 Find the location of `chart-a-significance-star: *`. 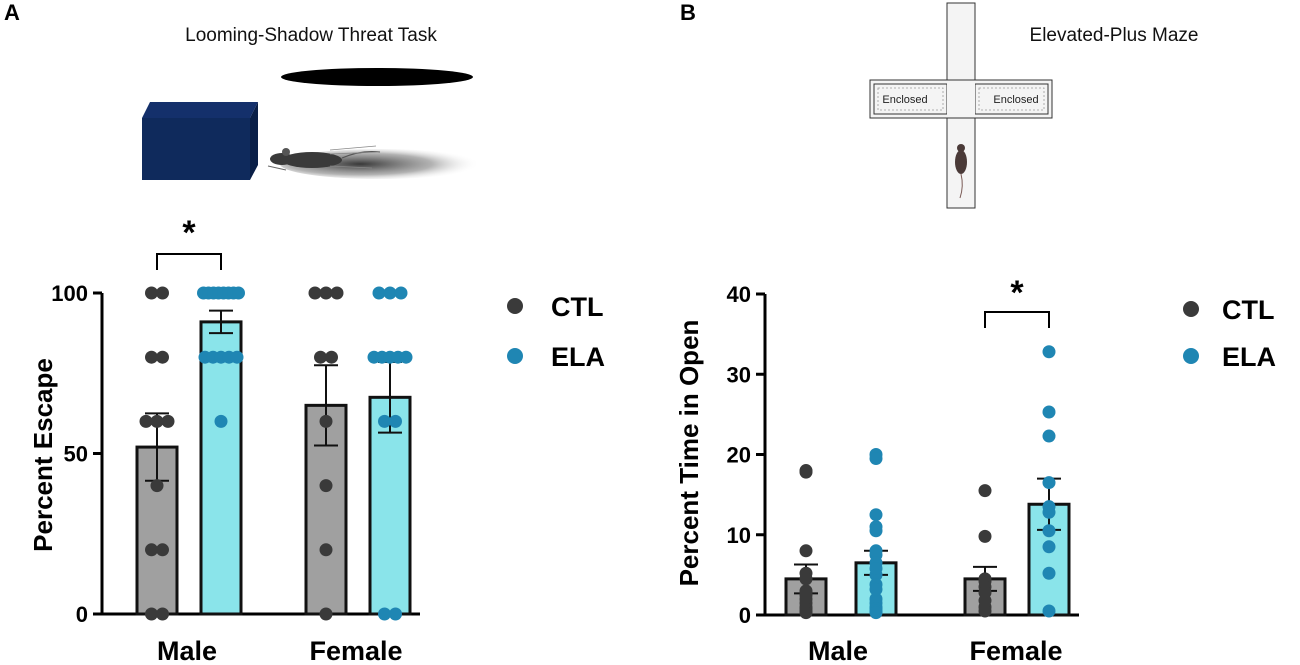

chart-a-significance-star: * is located at coordinates (189, 233).